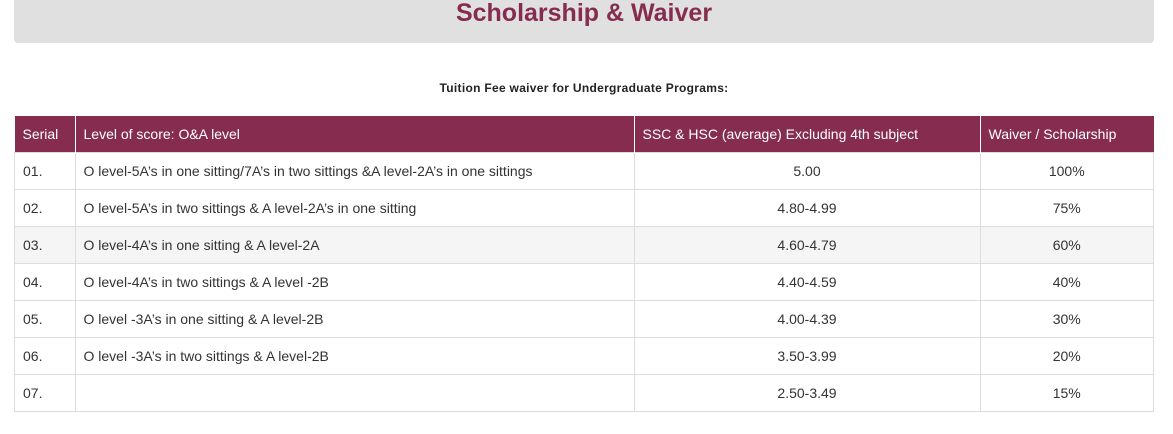 Image resolution: width=1173 pixels, height=434 pixels. Describe the element at coordinates (807, 245) in the screenshot. I see `cell-ssc-hsc: 4.60-4.79` at that location.